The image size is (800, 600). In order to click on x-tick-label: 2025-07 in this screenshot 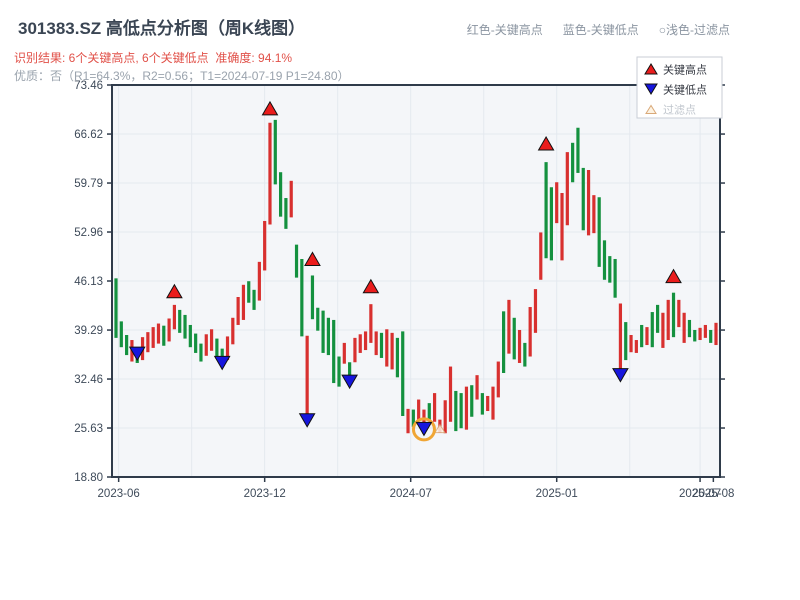, I will do `click(700, 494)`.